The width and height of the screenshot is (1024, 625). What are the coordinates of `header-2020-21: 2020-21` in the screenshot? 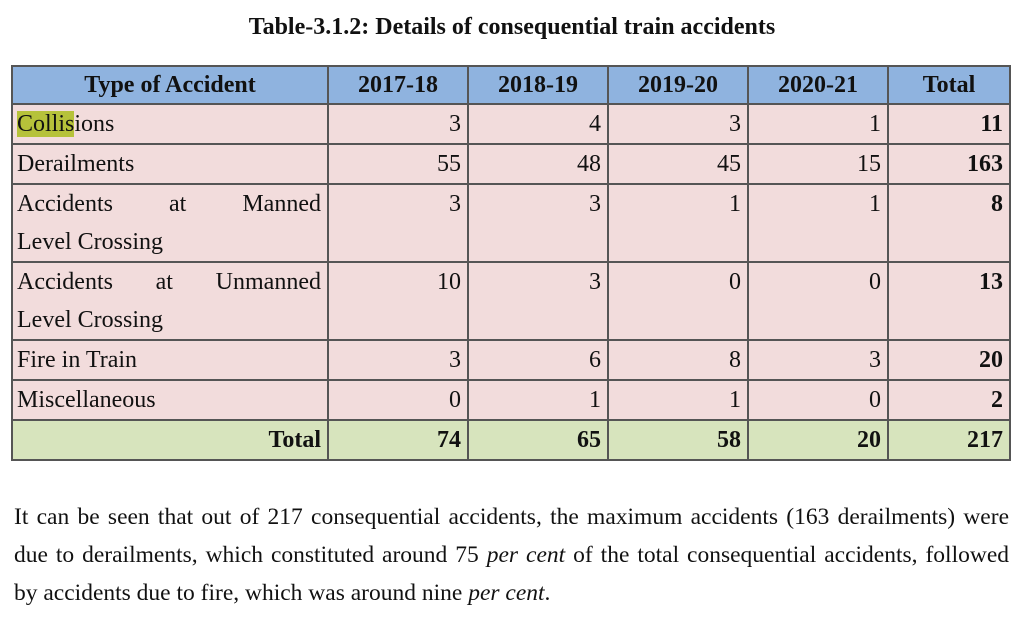 It's located at (818, 85).